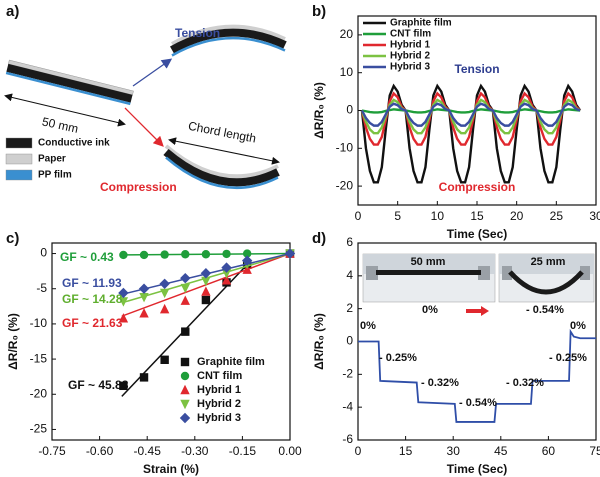 This screenshot has height=477, width=600. I want to click on x-tick-label: 0, so click(358, 451).